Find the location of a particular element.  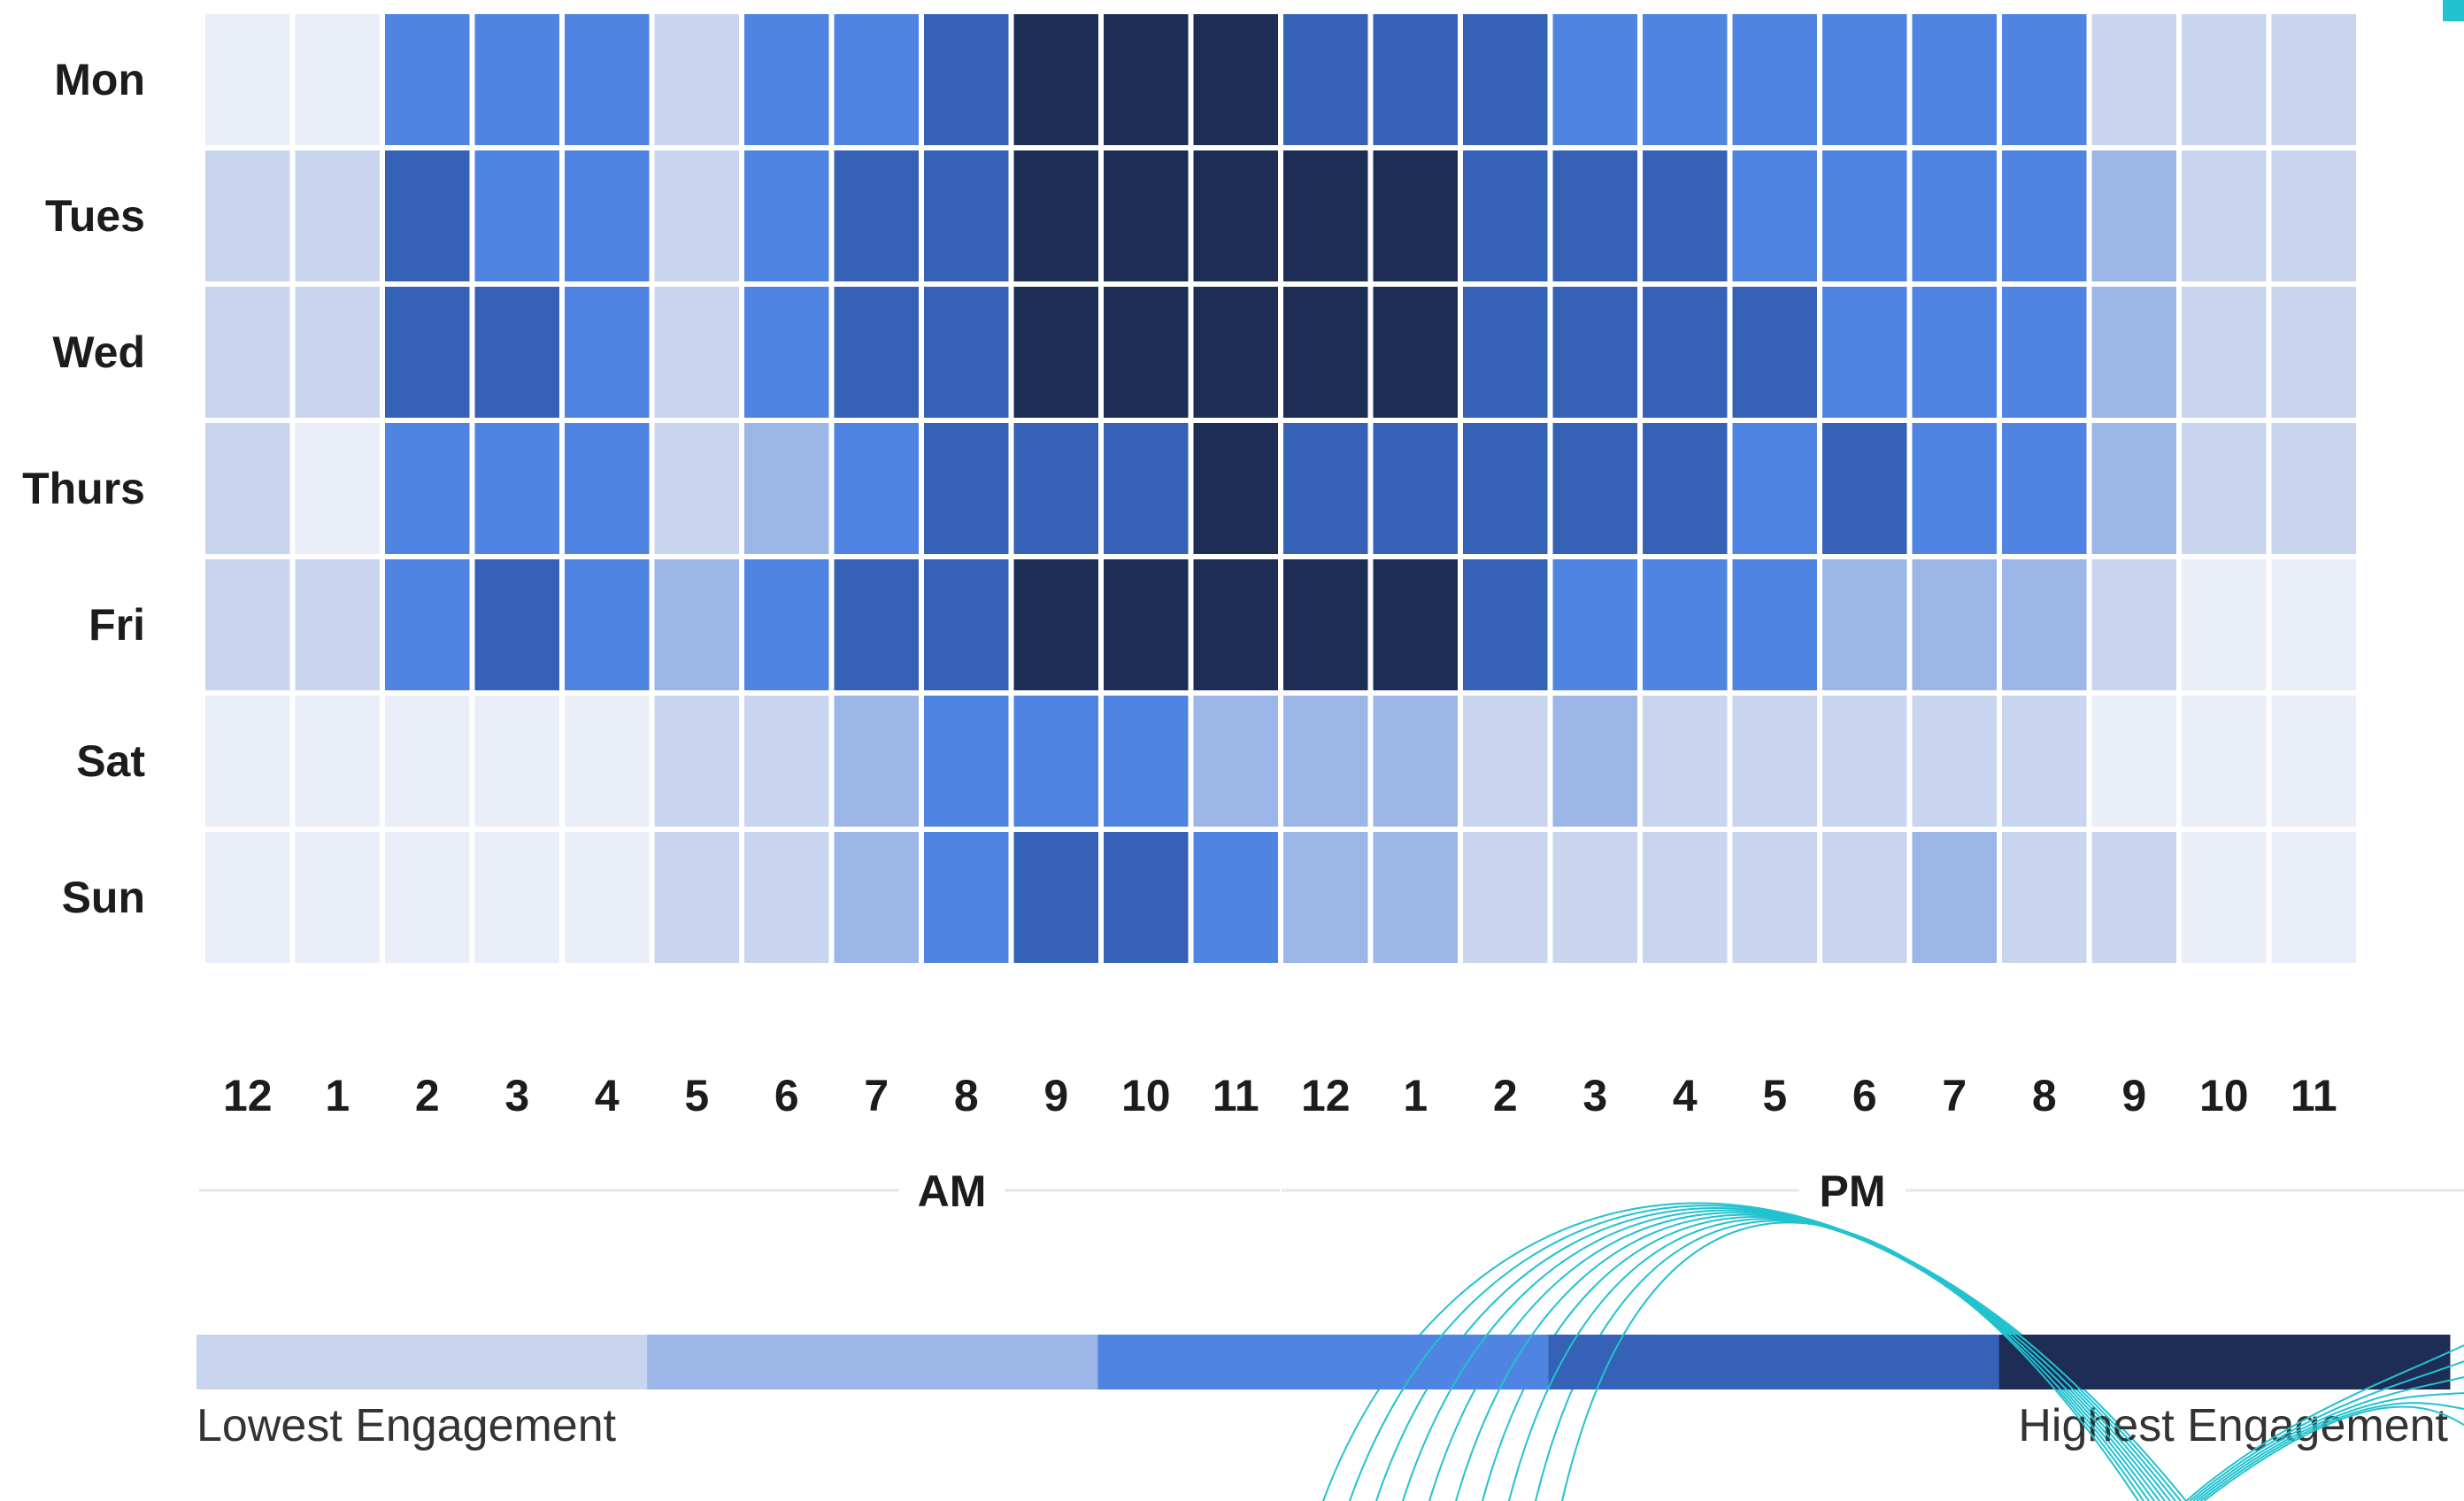

corner-accent is located at coordinates (2454, 10).